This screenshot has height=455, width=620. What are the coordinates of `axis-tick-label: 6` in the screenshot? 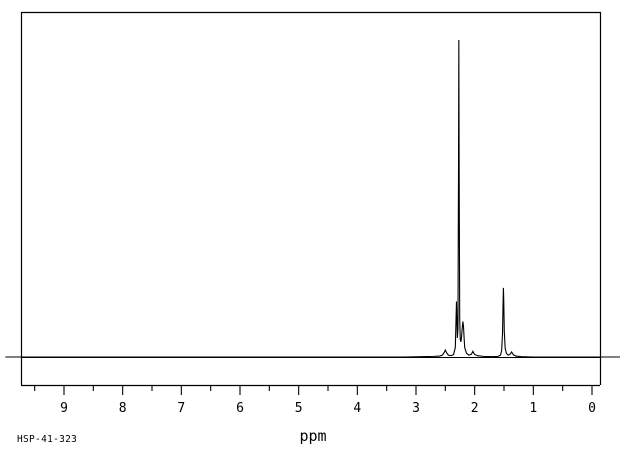 It's located at (240, 408).